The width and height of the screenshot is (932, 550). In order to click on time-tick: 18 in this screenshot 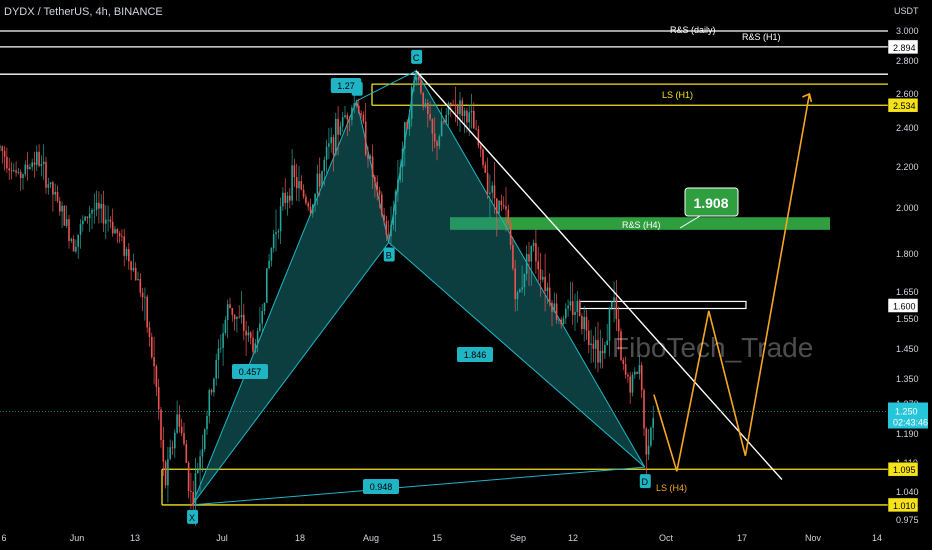, I will do `click(300, 538)`.